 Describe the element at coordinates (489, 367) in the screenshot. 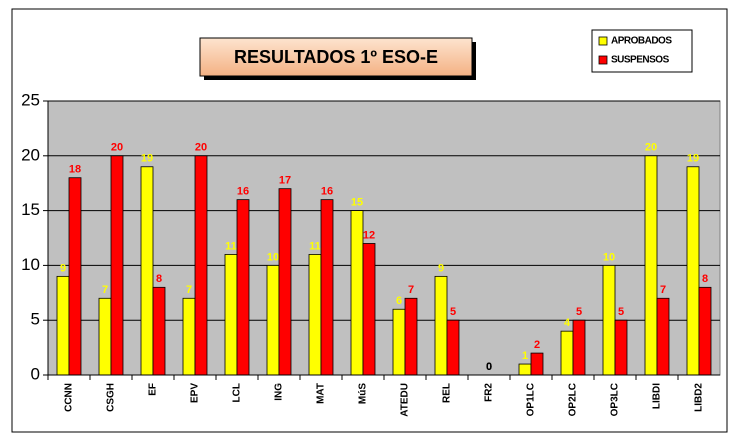

I see `data-label: 0` at that location.